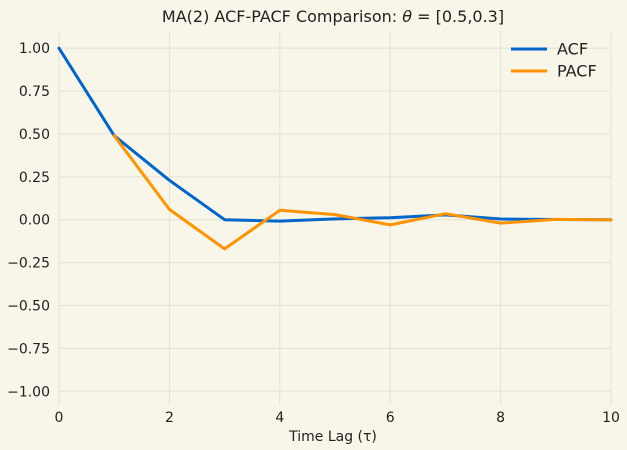 This screenshot has width=627, height=450. I want to click on legend-label-acf: ACF, so click(572, 49).